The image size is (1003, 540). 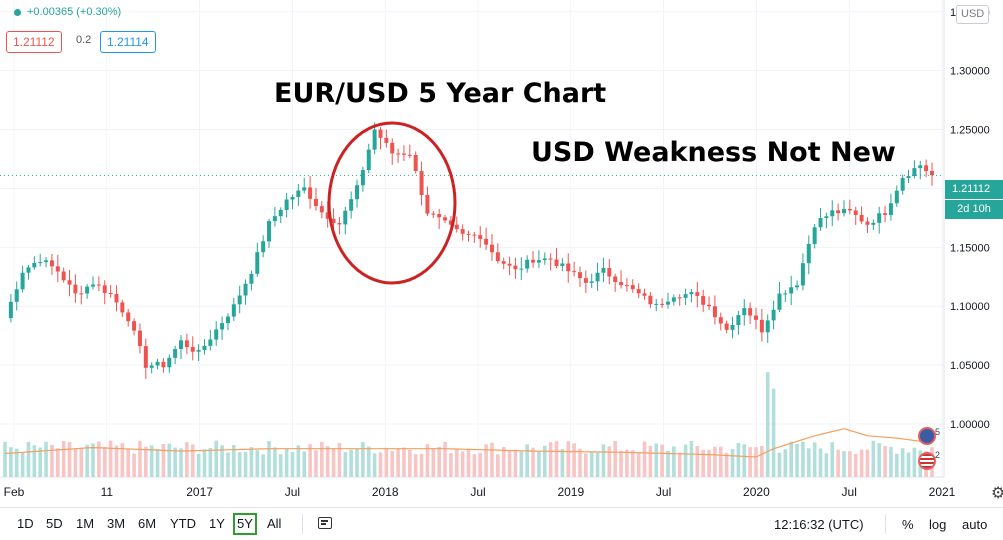 I want to click on us-flag-icon, so click(x=927, y=461).